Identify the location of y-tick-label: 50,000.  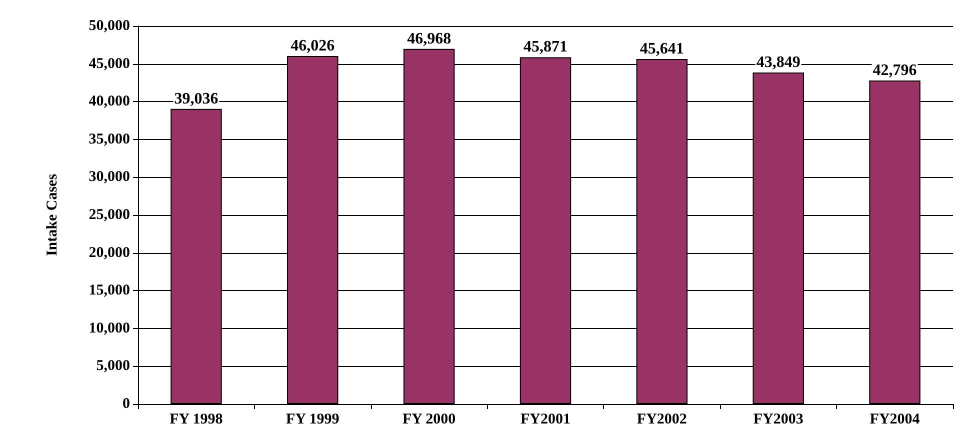
(109, 26).